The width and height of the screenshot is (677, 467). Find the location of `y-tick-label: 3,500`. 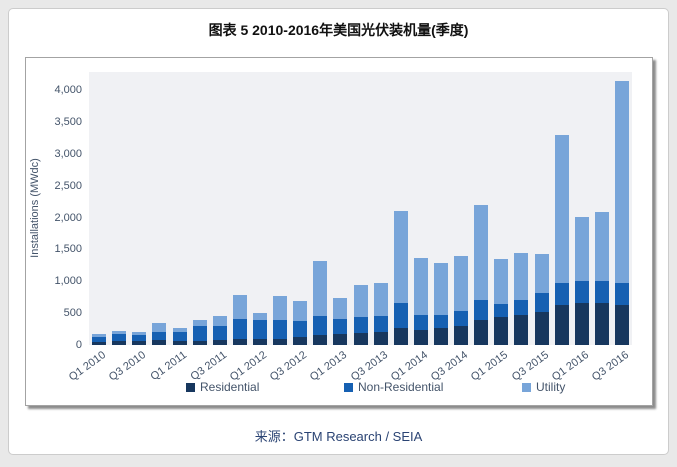

y-tick-label: 3,500 is located at coordinates (68, 121).